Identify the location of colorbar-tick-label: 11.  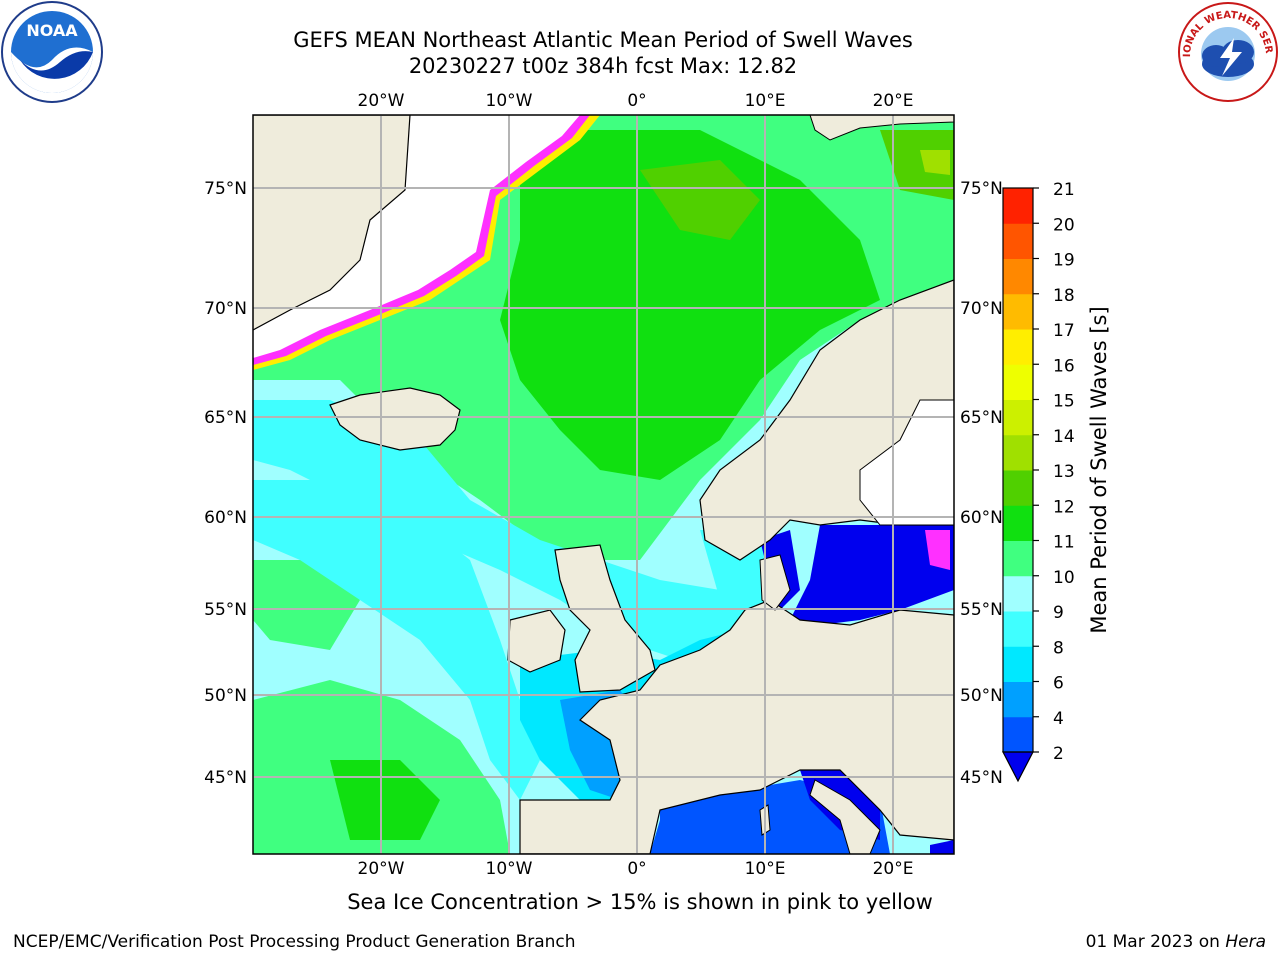
(1064, 543).